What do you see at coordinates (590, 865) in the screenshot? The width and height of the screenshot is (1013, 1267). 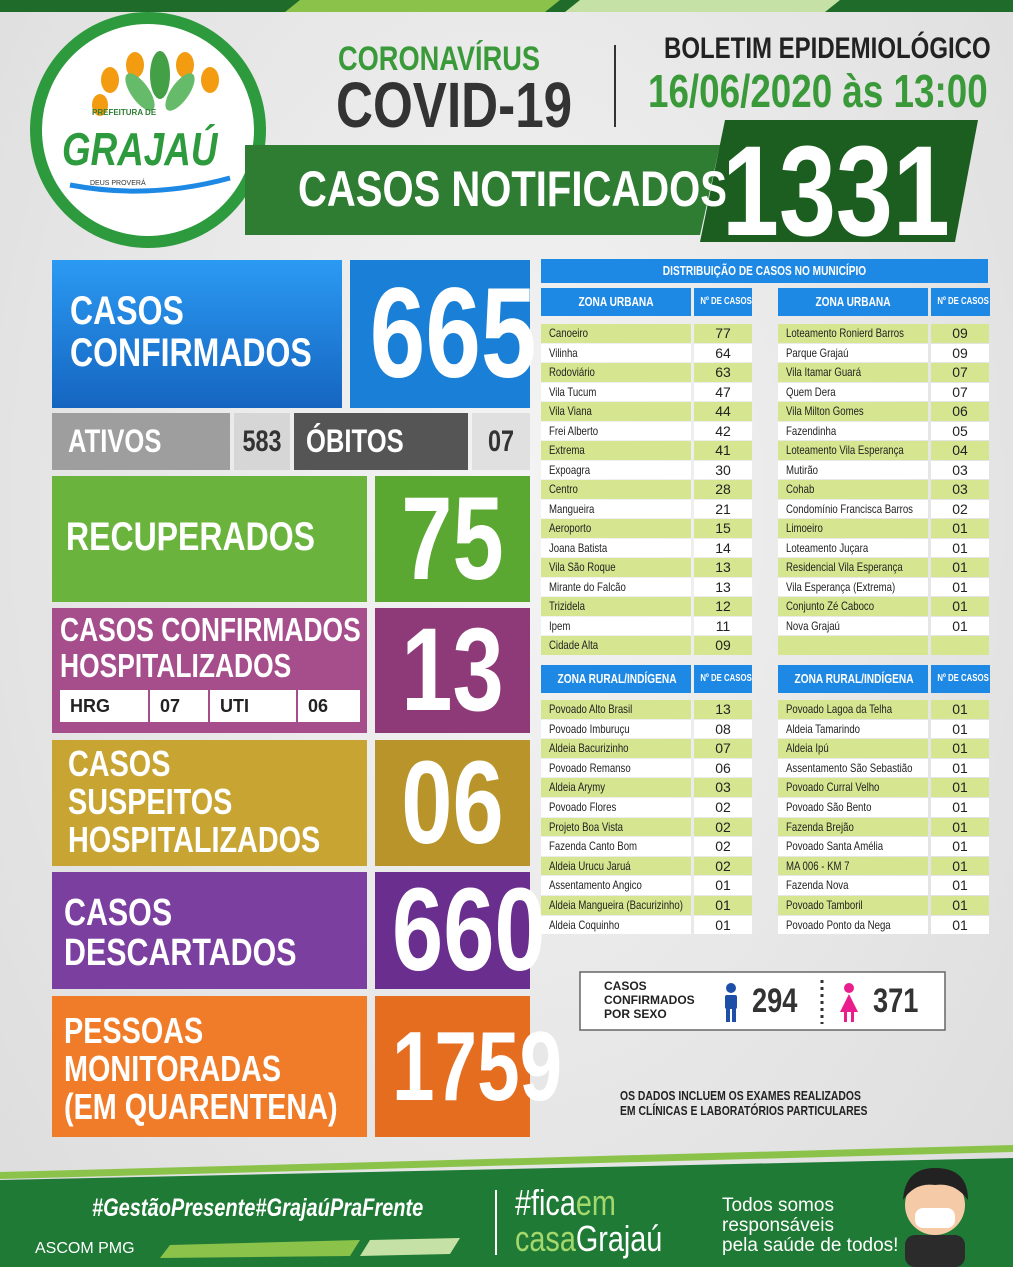 I see `table-cell-name: Aldeia Urucu Jaruá` at bounding box center [590, 865].